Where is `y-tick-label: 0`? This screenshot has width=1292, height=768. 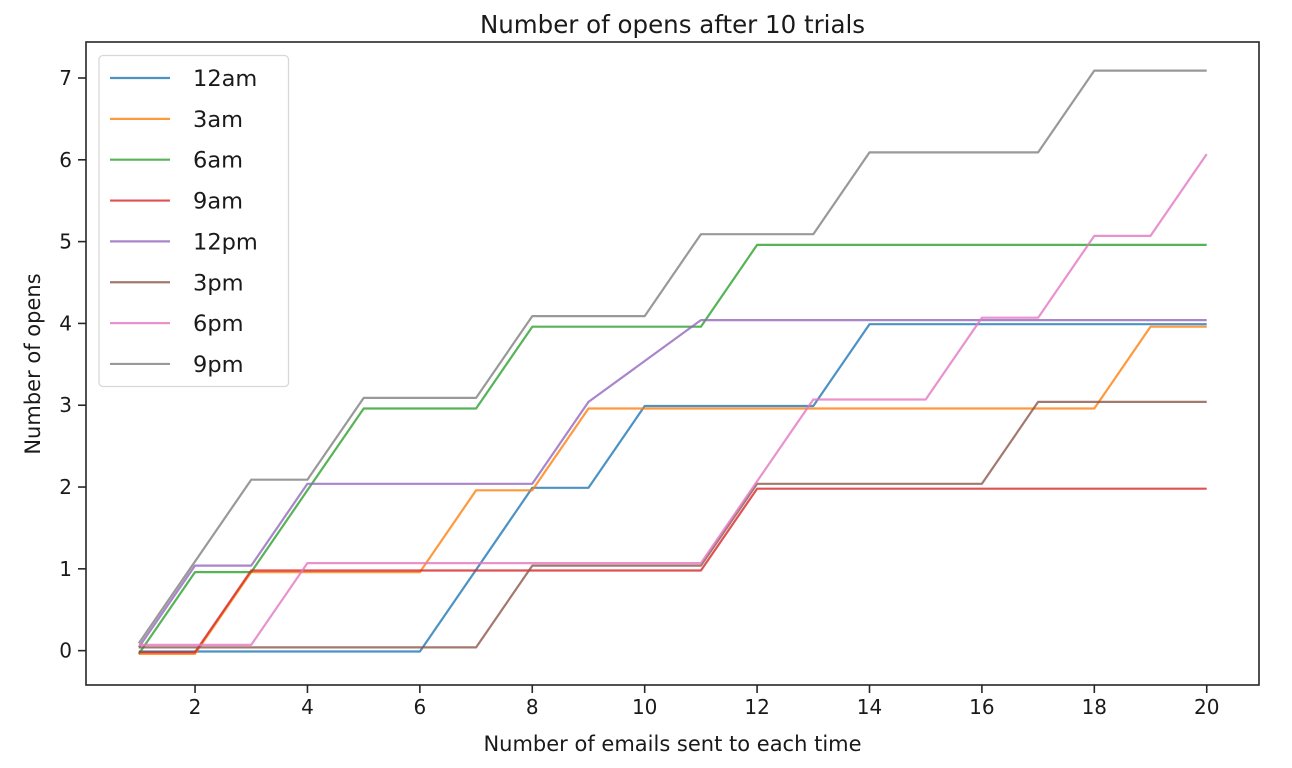 y-tick-label: 0 is located at coordinates (65, 651).